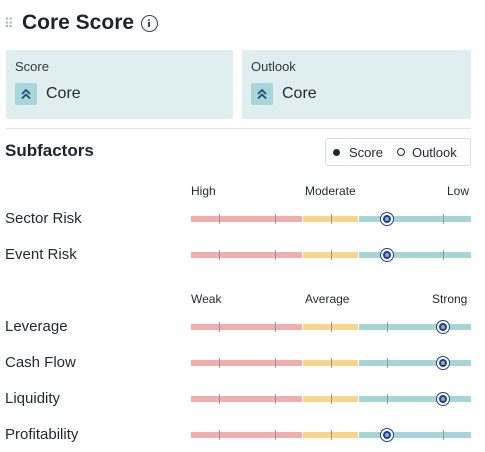  Describe the element at coordinates (40, 362) in the screenshot. I see `row-label-cash-flow: Cash Flow` at that location.